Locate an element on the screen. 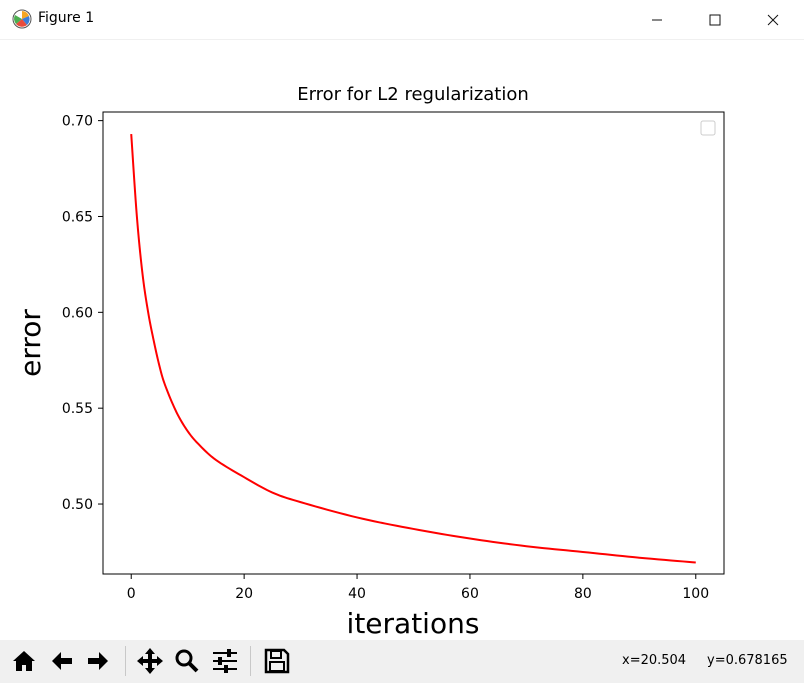 The height and width of the screenshot is (683, 804). x-tick-label: 20 is located at coordinates (244, 594).